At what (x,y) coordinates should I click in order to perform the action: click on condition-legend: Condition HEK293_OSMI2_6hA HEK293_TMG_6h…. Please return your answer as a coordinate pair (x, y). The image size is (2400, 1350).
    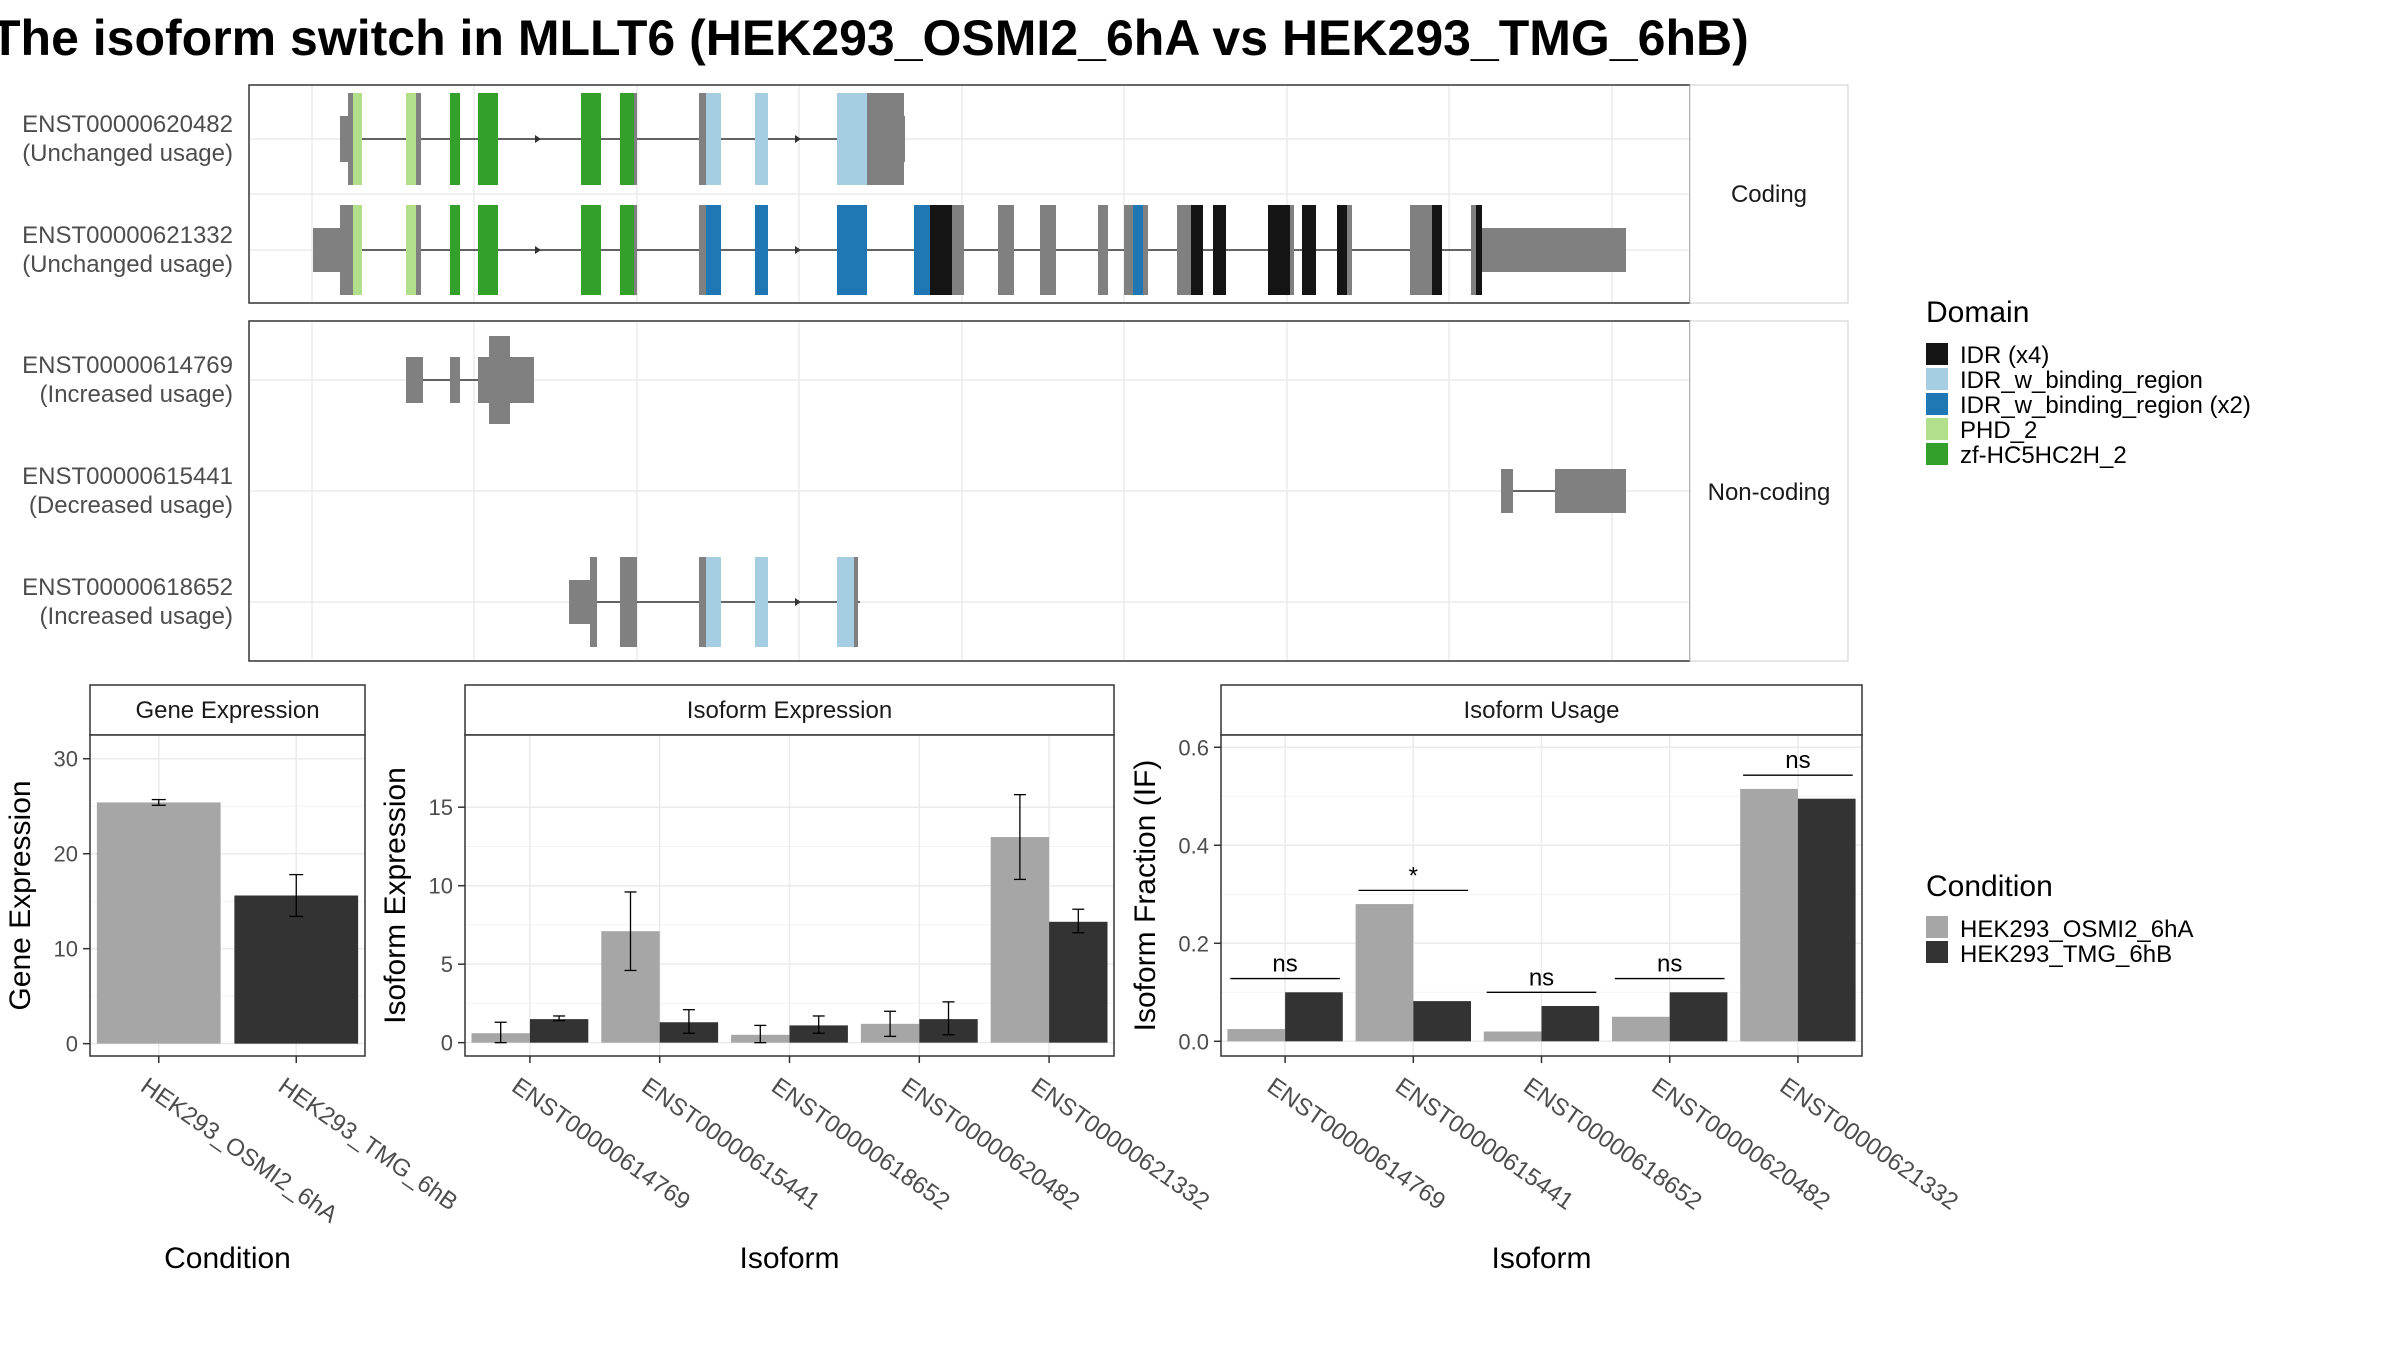
    Looking at the image, I should click on (2059, 919).